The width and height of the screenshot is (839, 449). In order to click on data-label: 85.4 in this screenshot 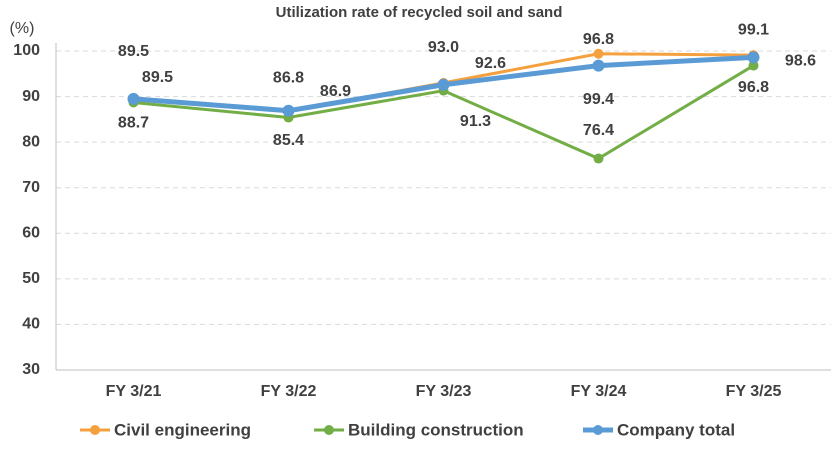, I will do `click(288, 140)`.